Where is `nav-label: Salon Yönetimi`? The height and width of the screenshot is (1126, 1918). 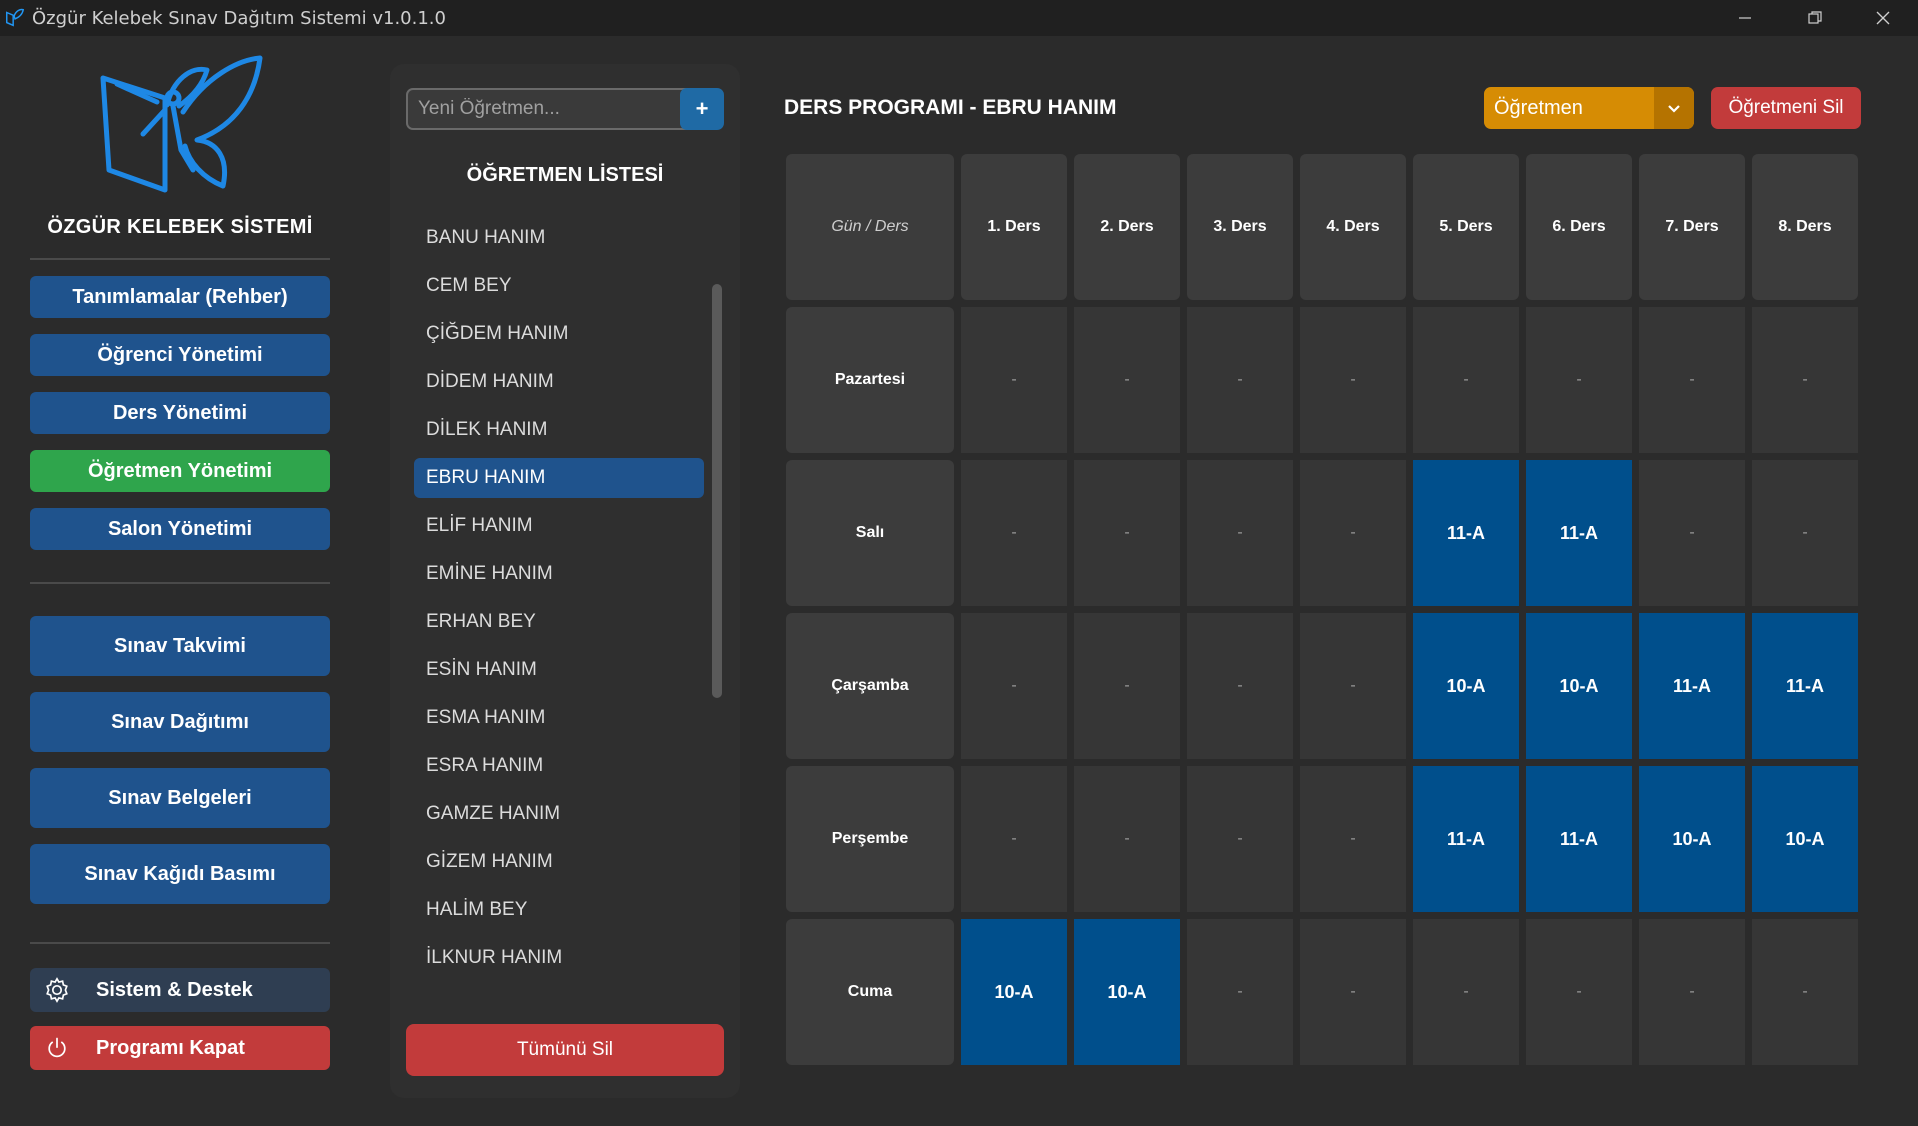 nav-label: Salon Yönetimi is located at coordinates (180, 528).